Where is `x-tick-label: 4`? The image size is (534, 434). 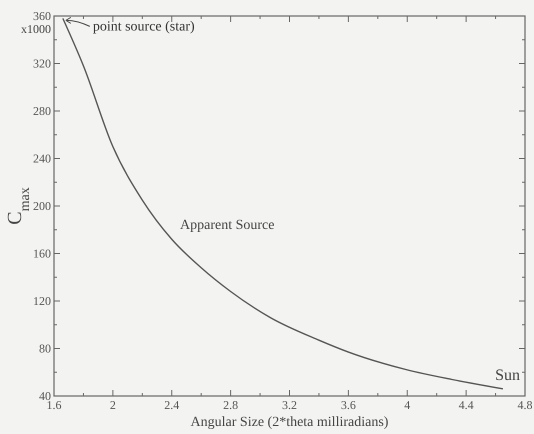
x-tick-label: 4 is located at coordinates (407, 405).